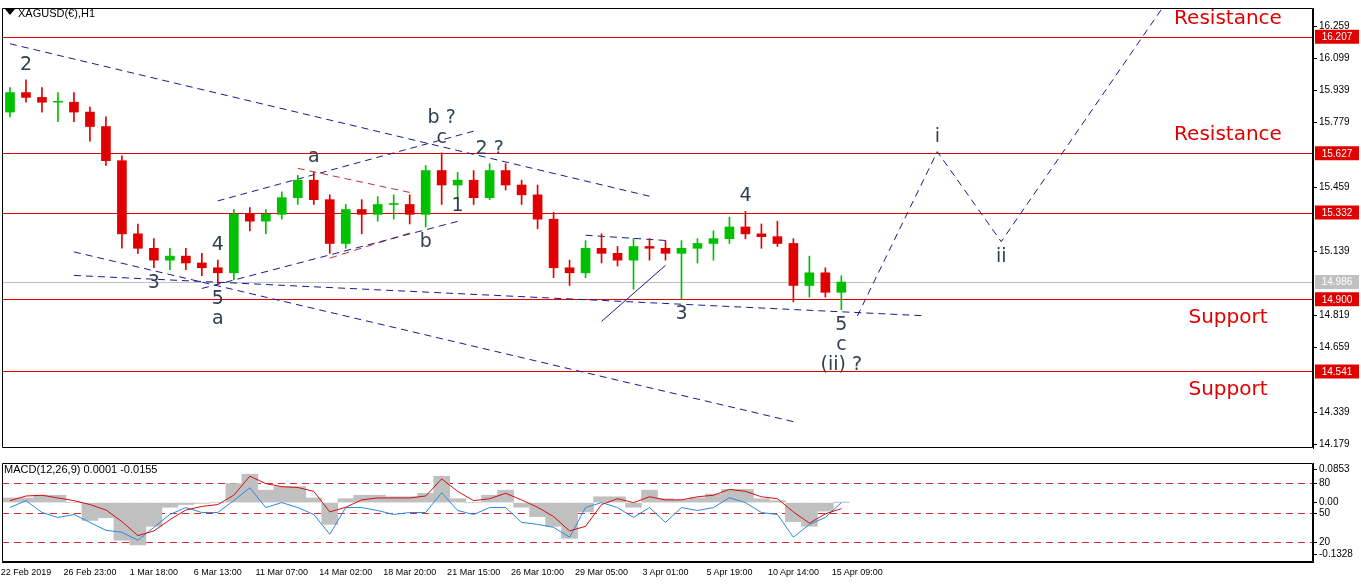 Image resolution: width=1361 pixels, height=584 pixels. I want to click on chart-title: MACD(12,26,9) 0.0001 -0.0155, so click(81, 469).